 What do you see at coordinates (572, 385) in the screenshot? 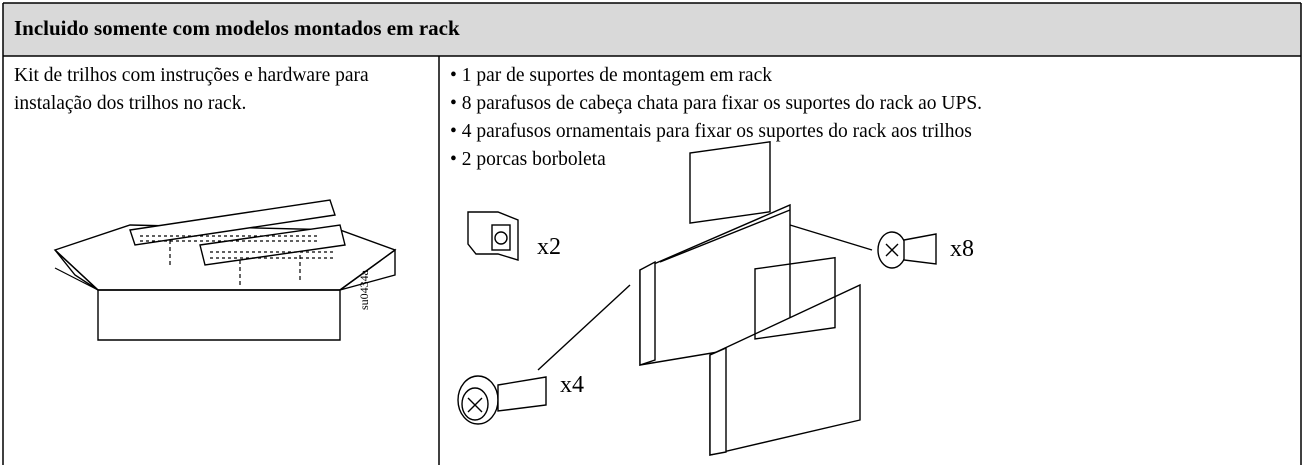
I see `qty-label: x4` at bounding box center [572, 385].